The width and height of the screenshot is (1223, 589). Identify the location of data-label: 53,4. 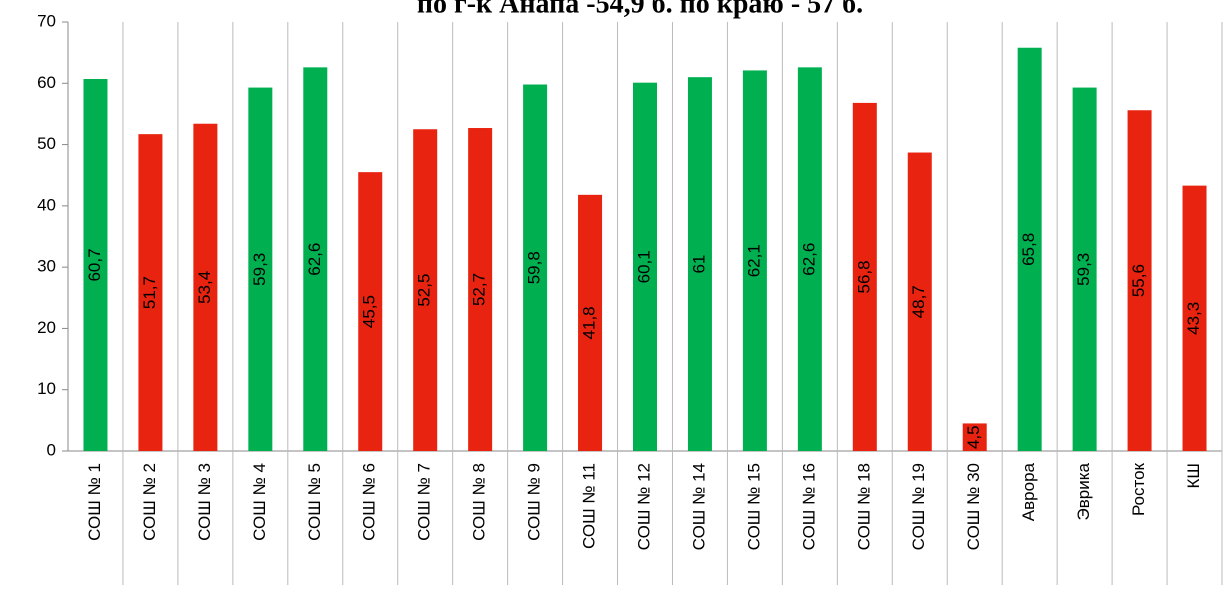
(204, 287).